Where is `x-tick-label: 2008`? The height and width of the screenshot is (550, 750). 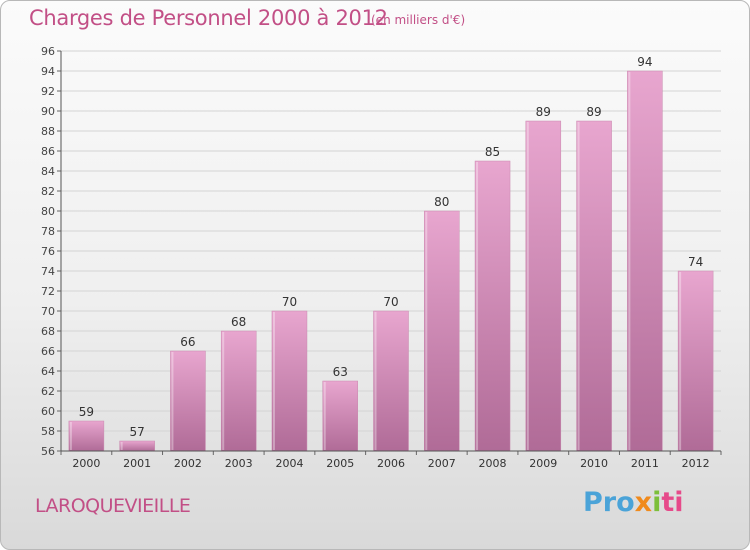
x-tick-label: 2008 is located at coordinates (493, 463).